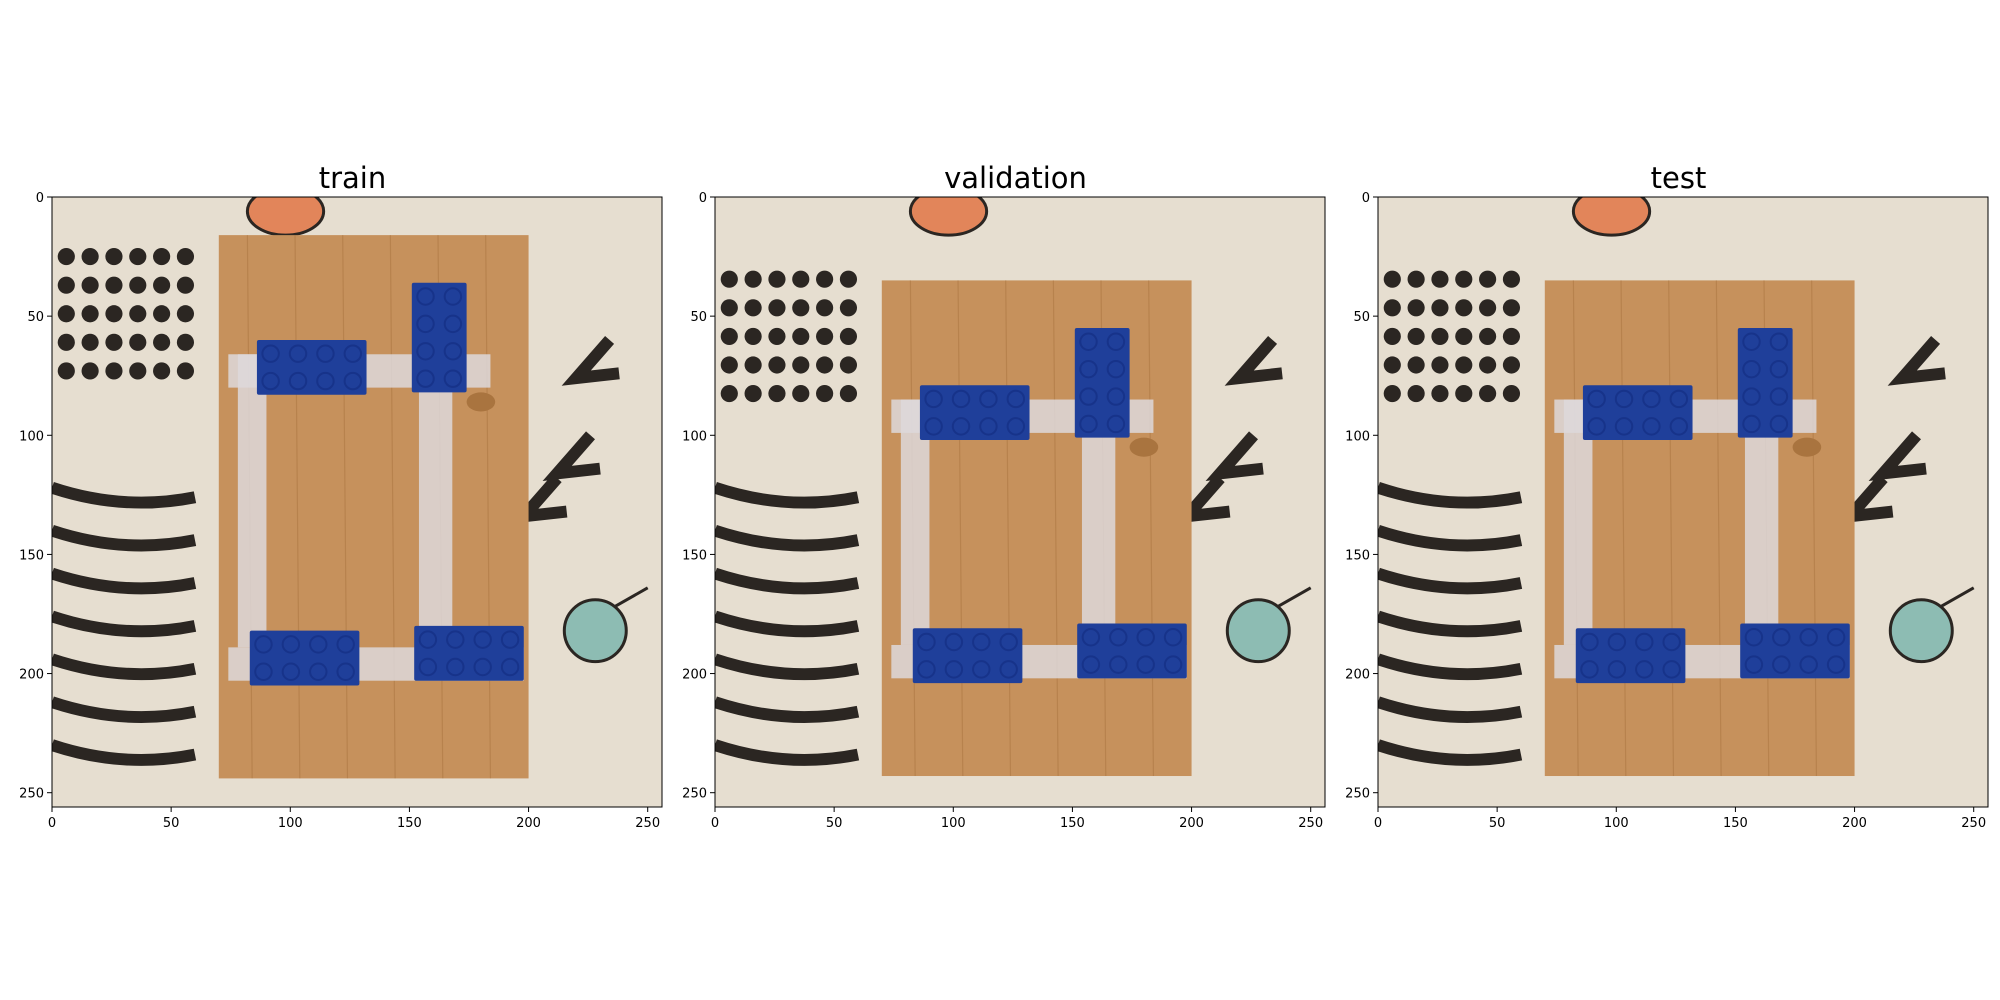 This screenshot has width=2000, height=1000. I want to click on tape-strip, so click(435, 501).